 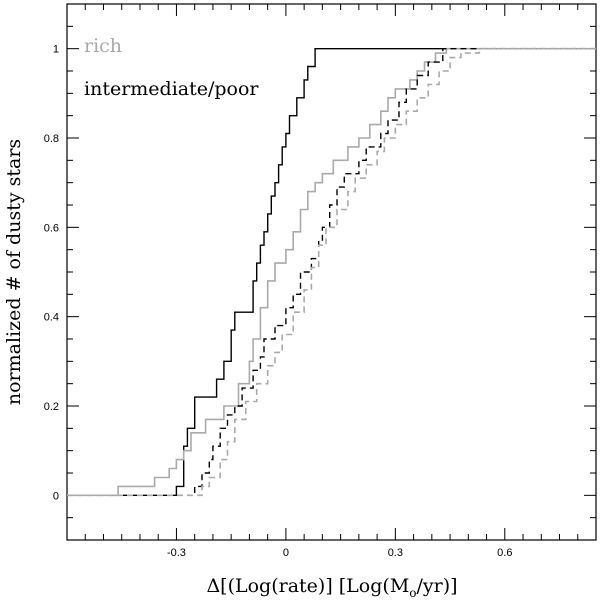 What do you see at coordinates (51, 228) in the screenshot?
I see `y-tick-label: 0.6` at bounding box center [51, 228].